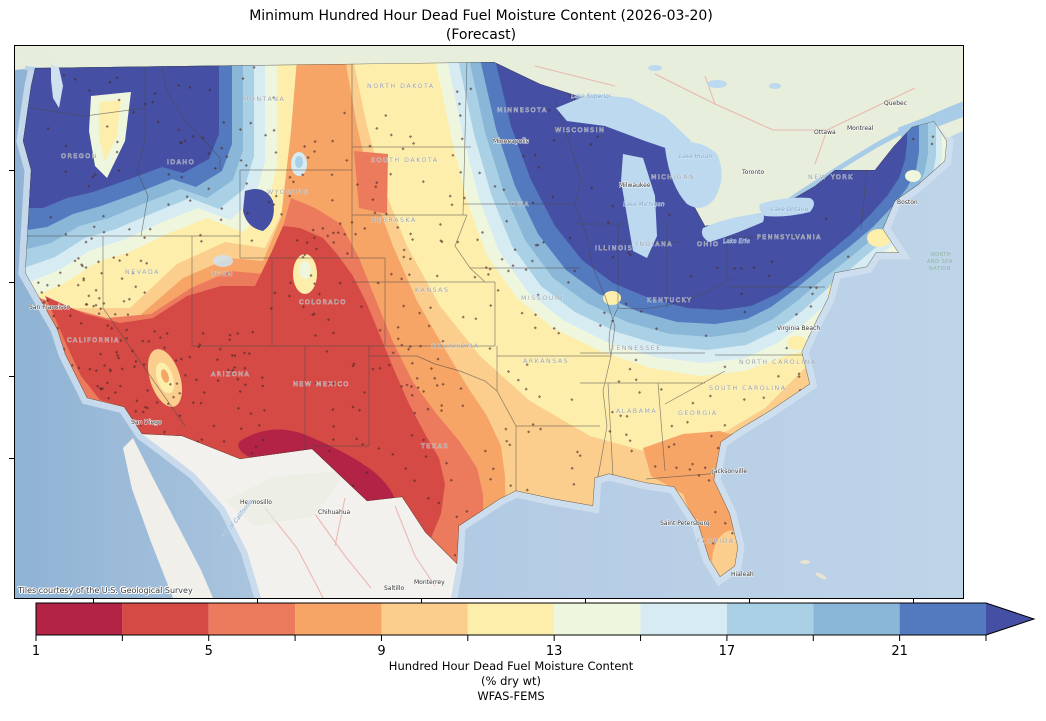 This screenshot has height=721, width=1046. What do you see at coordinates (405, 160) in the screenshot?
I see `map-label: SOUTH DAKOTA` at bounding box center [405, 160].